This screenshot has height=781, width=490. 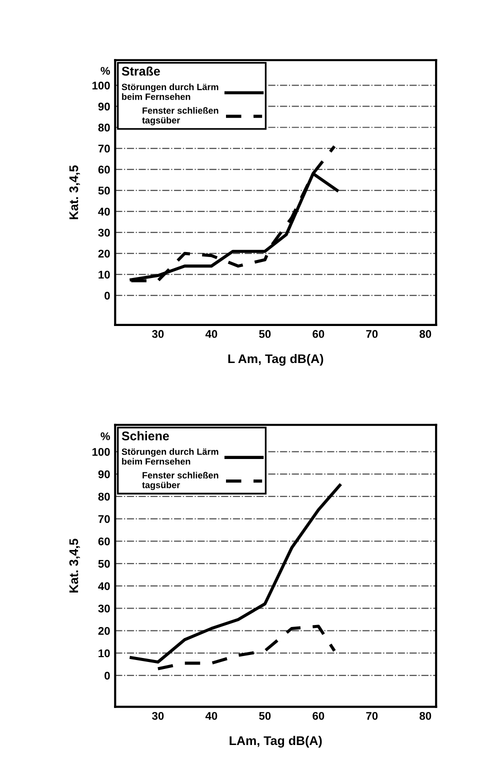 What do you see at coordinates (276, 360) in the screenshot?
I see `x-axis-title: L Am, Tag dB(A)` at bounding box center [276, 360].